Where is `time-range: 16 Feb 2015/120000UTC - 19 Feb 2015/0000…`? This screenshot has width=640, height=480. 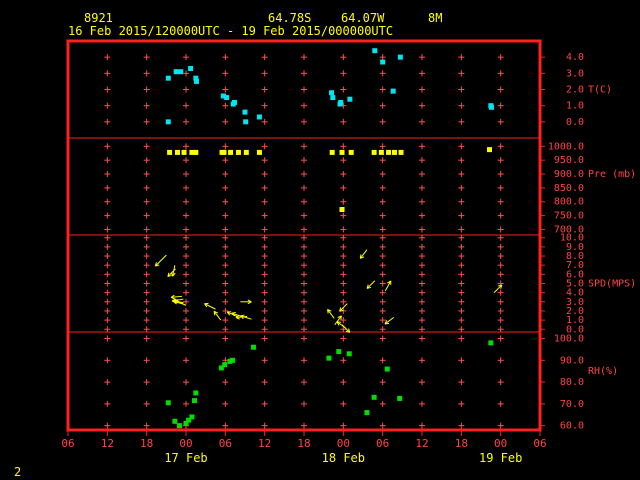 time-range: 16 Feb 2015/120000UTC - 19 Feb 2015/0000… is located at coordinates (230, 31).